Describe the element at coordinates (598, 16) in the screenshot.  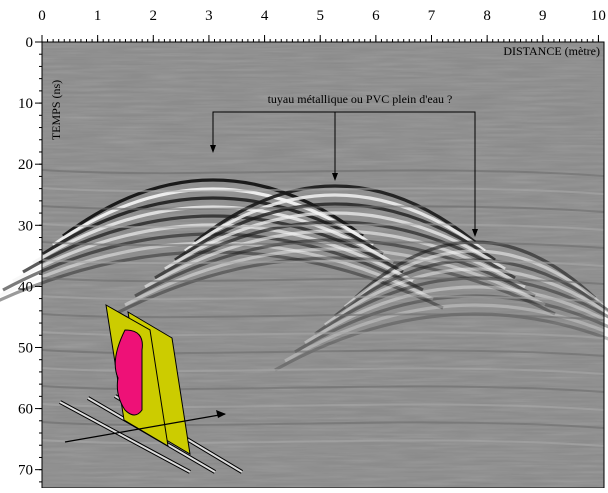
I see `x-tick-label: 10` at that location.